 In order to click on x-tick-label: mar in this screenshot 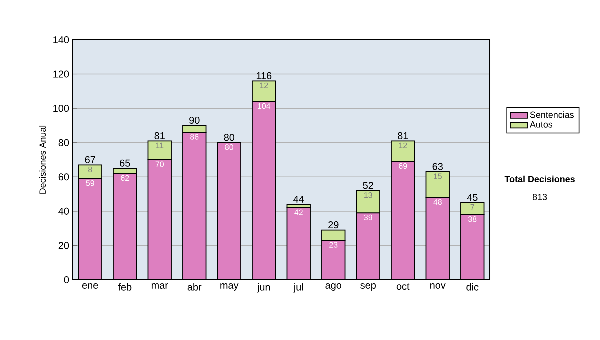, I will do `click(160, 286)`.